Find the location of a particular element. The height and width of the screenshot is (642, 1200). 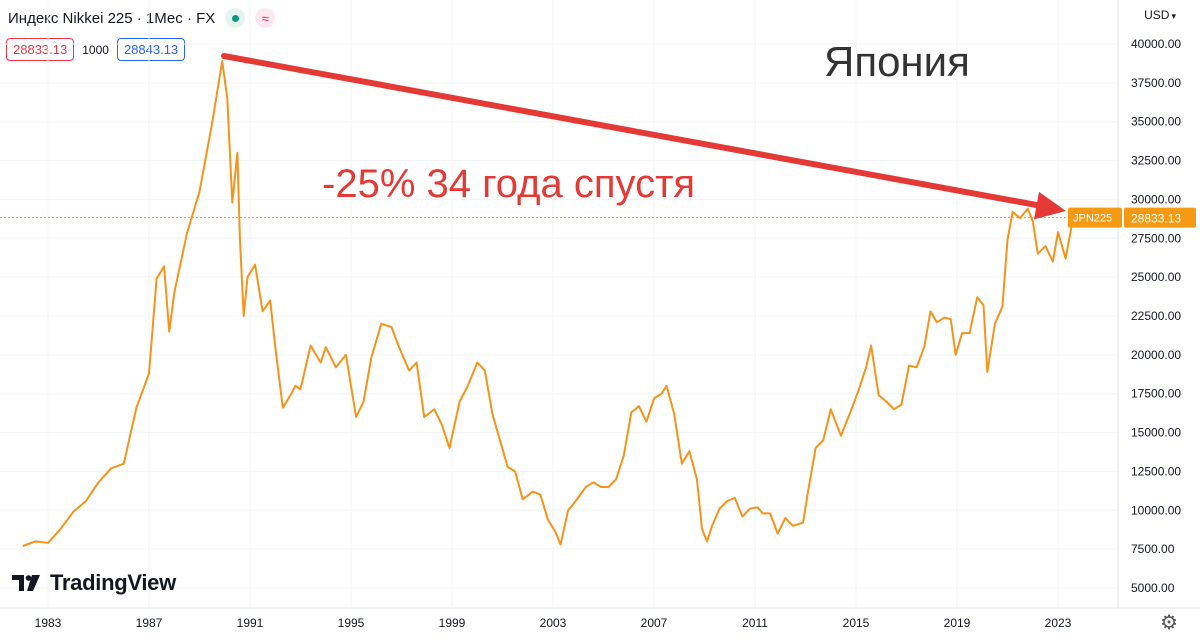

y-tick-label: 12500.00 is located at coordinates (1156, 471).